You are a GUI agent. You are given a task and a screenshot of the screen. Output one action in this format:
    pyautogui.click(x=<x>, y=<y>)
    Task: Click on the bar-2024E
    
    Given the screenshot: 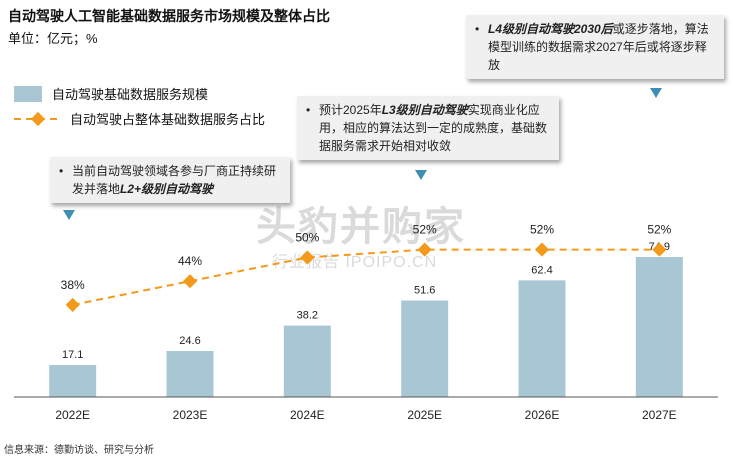 What is the action you would take?
    pyautogui.click(x=307, y=361)
    